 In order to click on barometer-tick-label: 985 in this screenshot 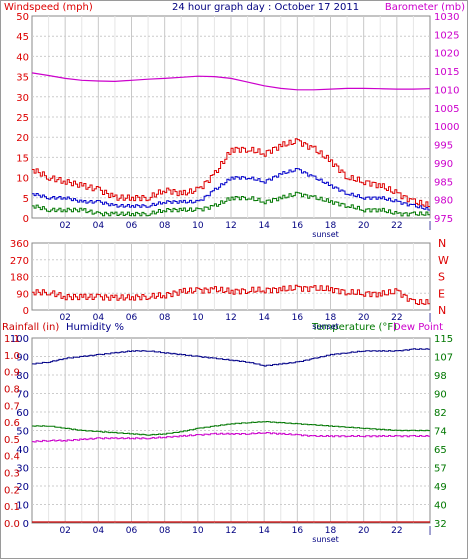, I will do `click(443, 182)`.